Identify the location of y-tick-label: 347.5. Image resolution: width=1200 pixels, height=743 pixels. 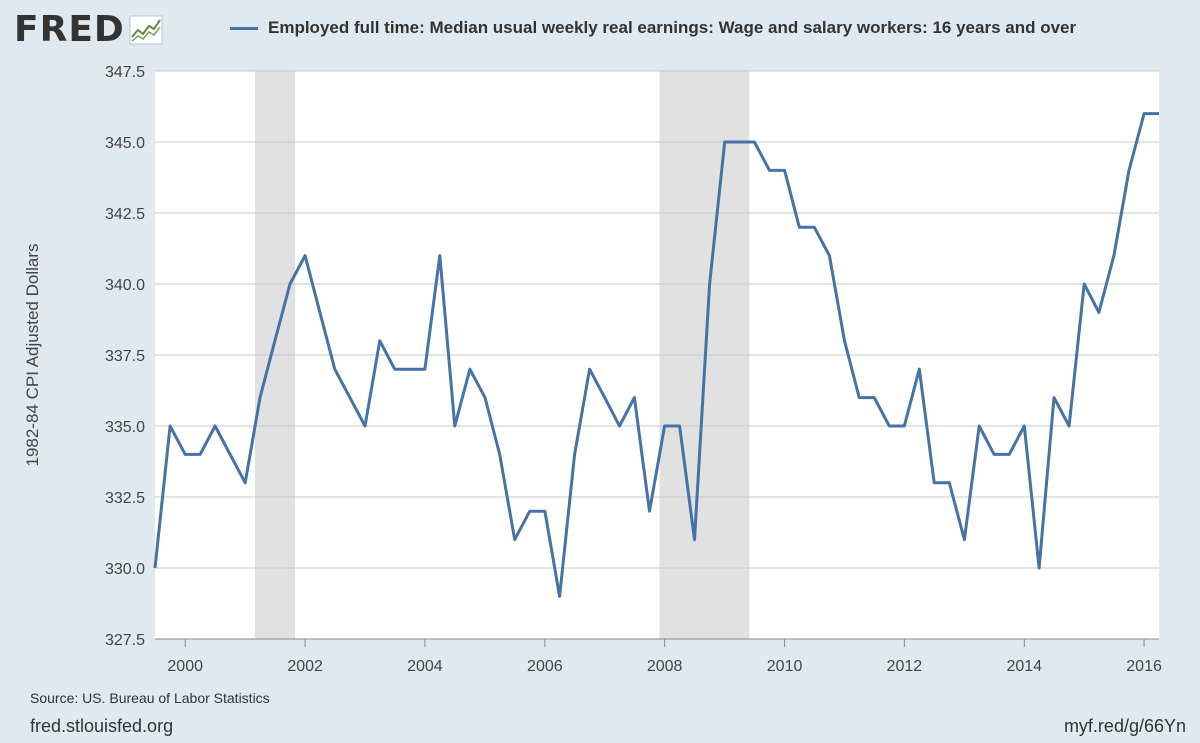
(125, 72).